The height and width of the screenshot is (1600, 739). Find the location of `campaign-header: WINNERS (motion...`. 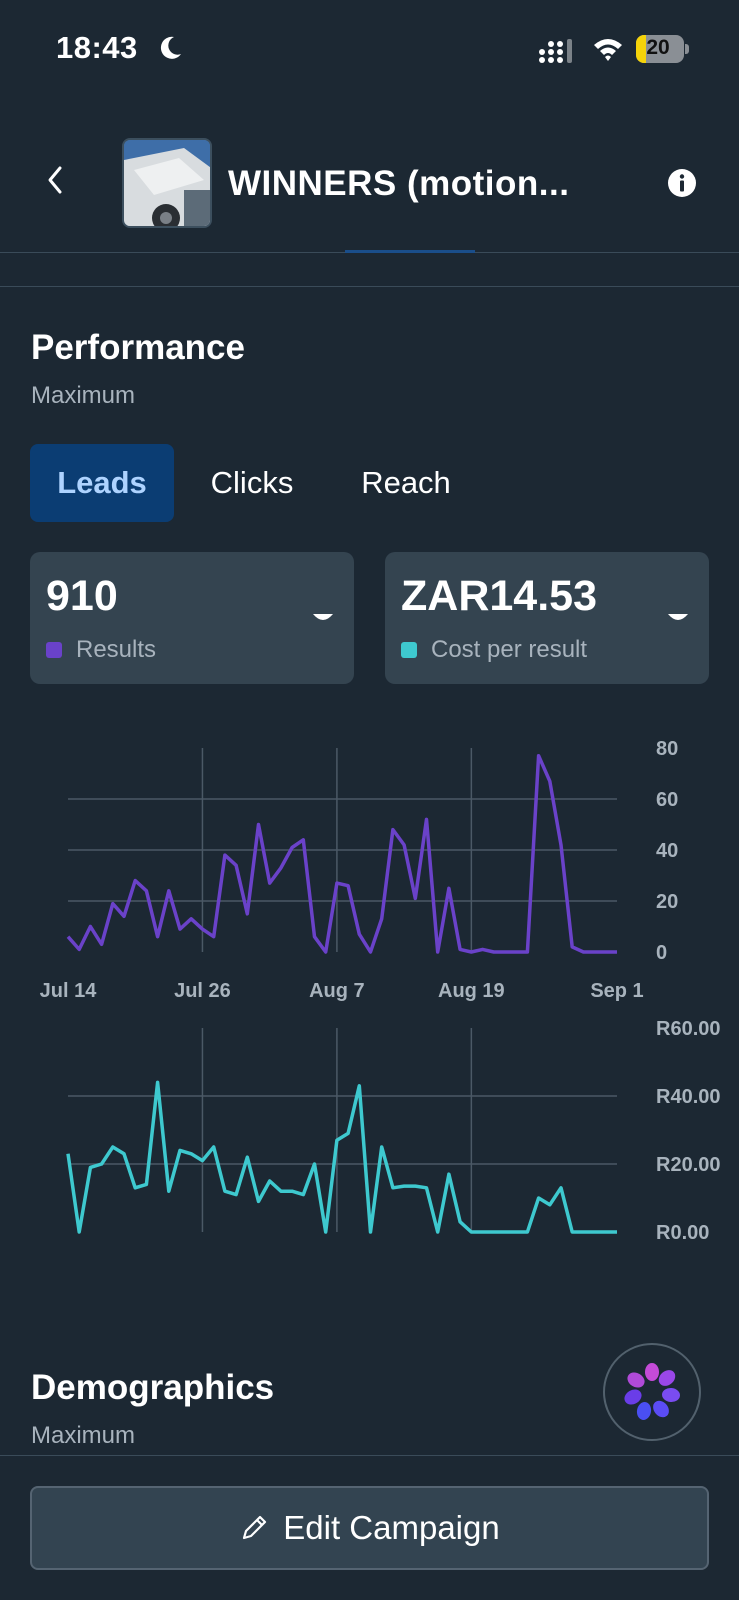

campaign-header: WINNERS (motion... is located at coordinates (369, 185).